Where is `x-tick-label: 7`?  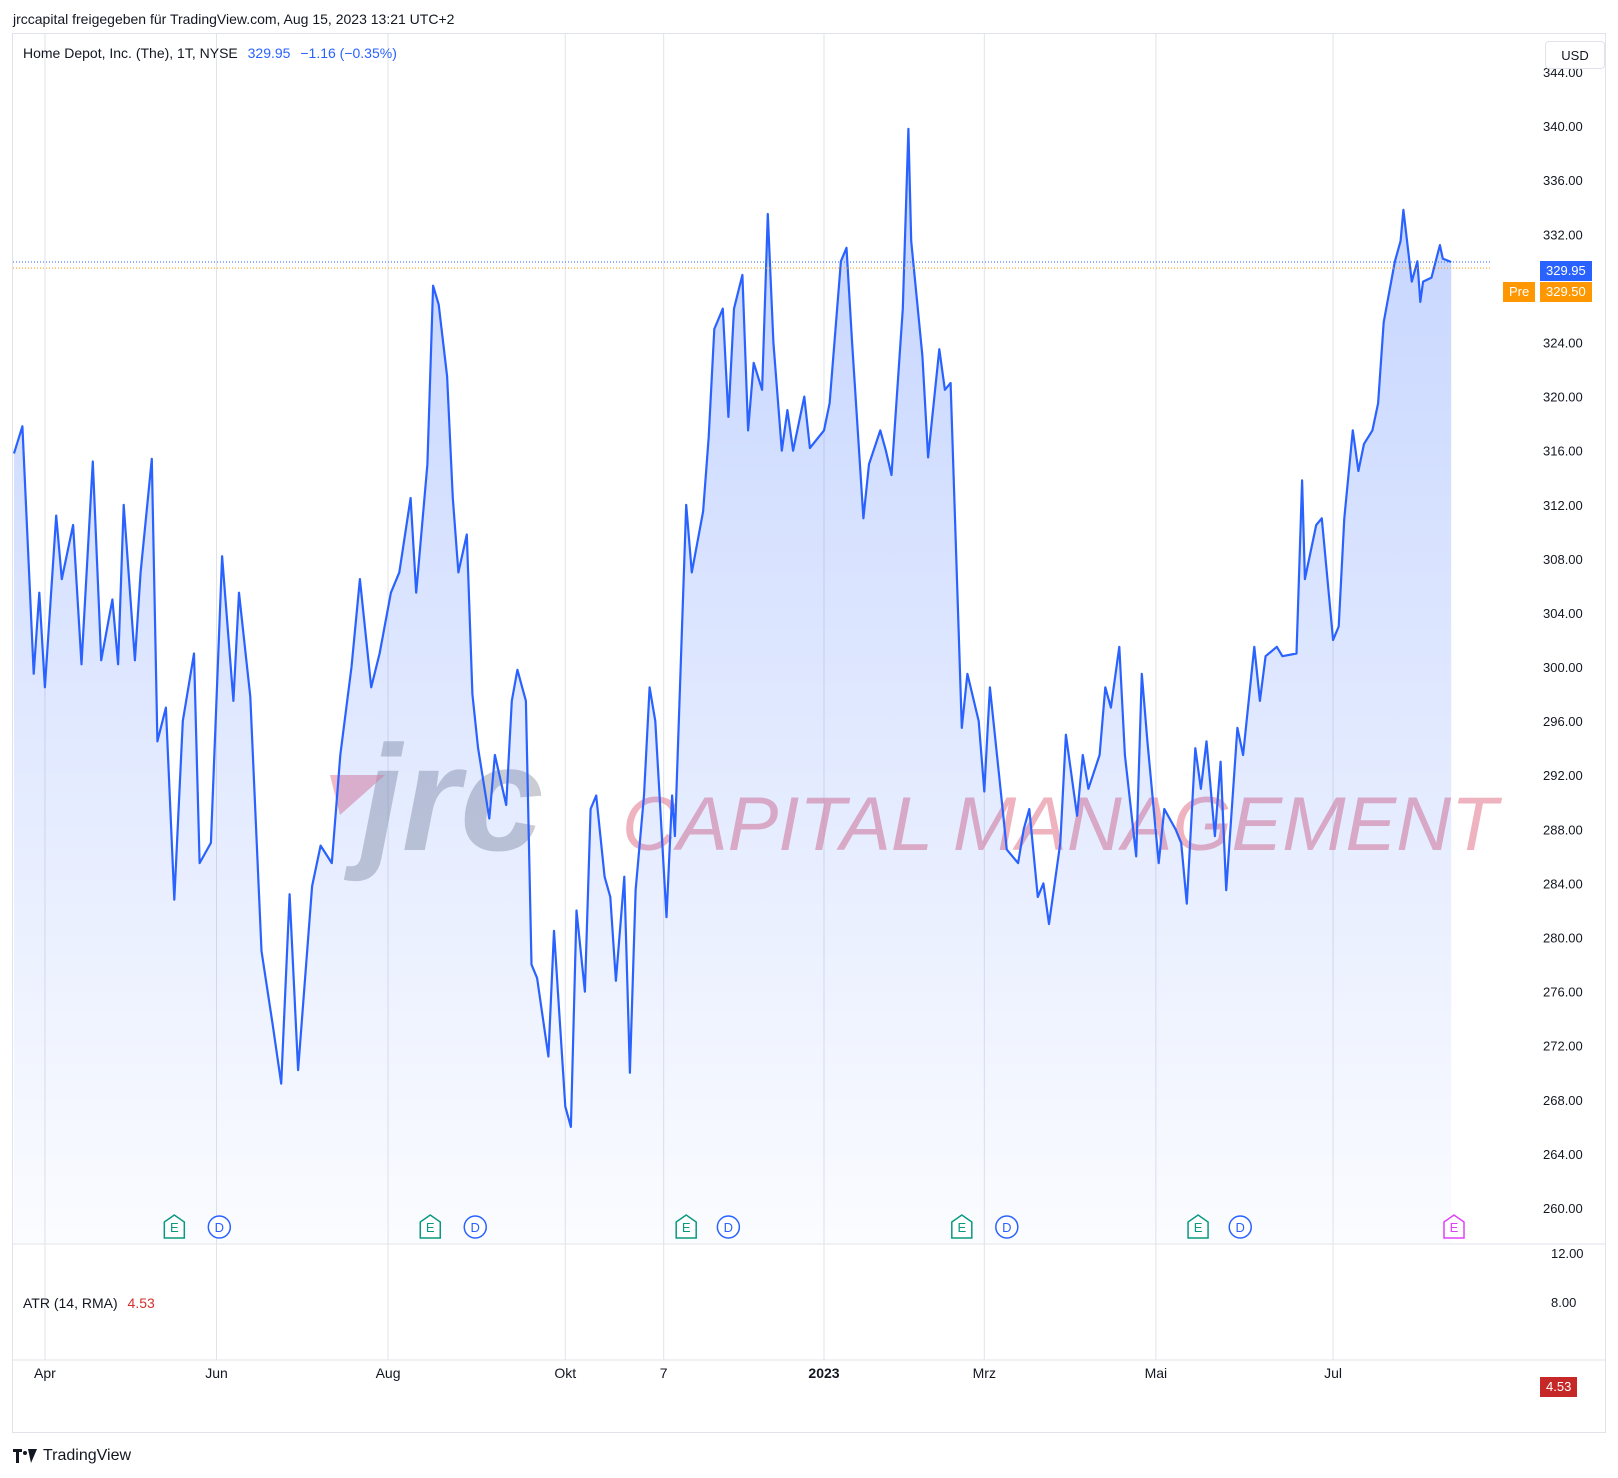
x-tick-label: 7 is located at coordinates (664, 1373).